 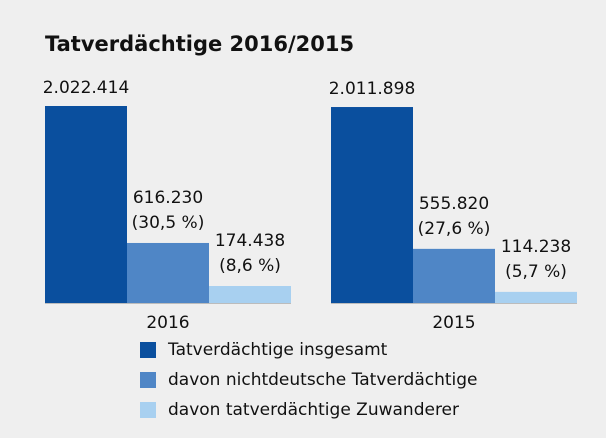 I want to click on chart-title: Tatverdächtige 2016/2015, so click(x=199, y=44).